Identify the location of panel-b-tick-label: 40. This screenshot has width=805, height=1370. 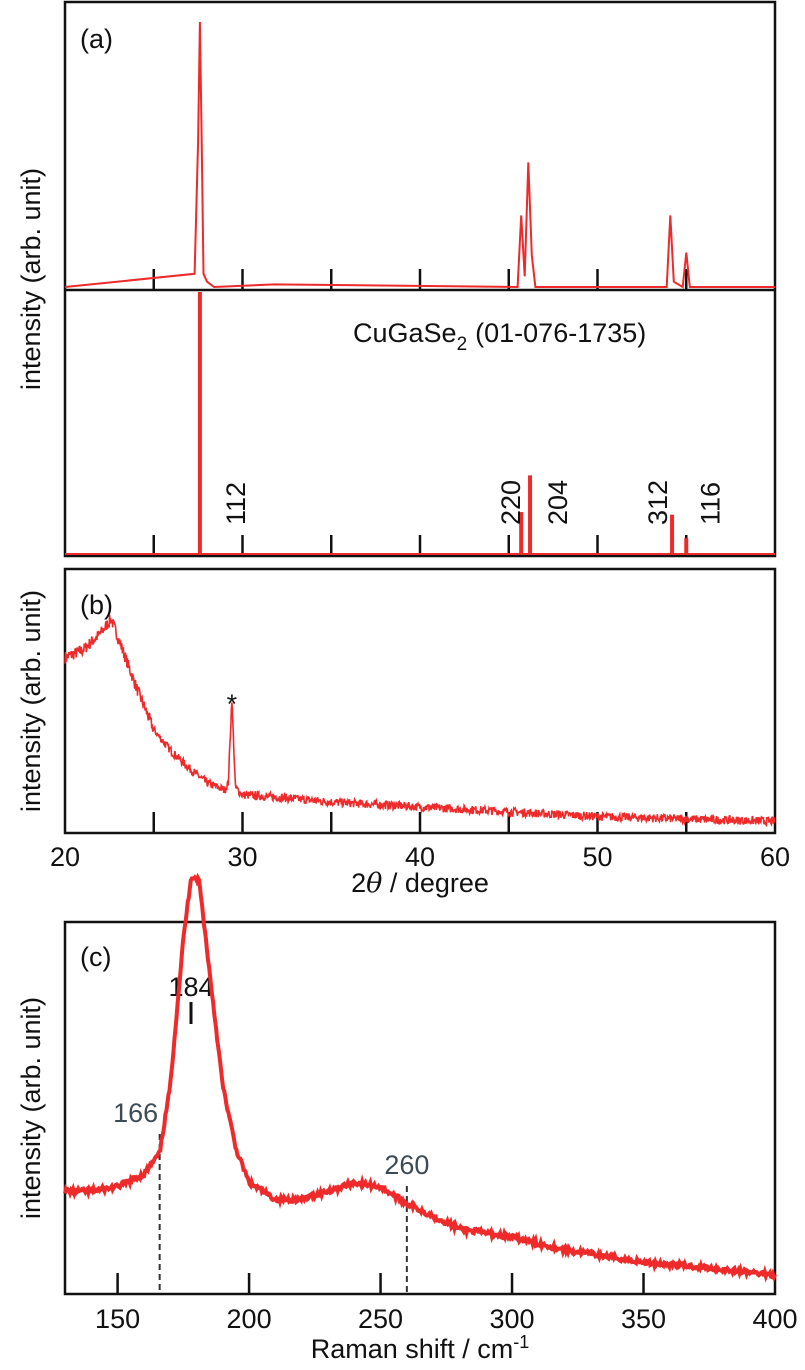
(420, 857).